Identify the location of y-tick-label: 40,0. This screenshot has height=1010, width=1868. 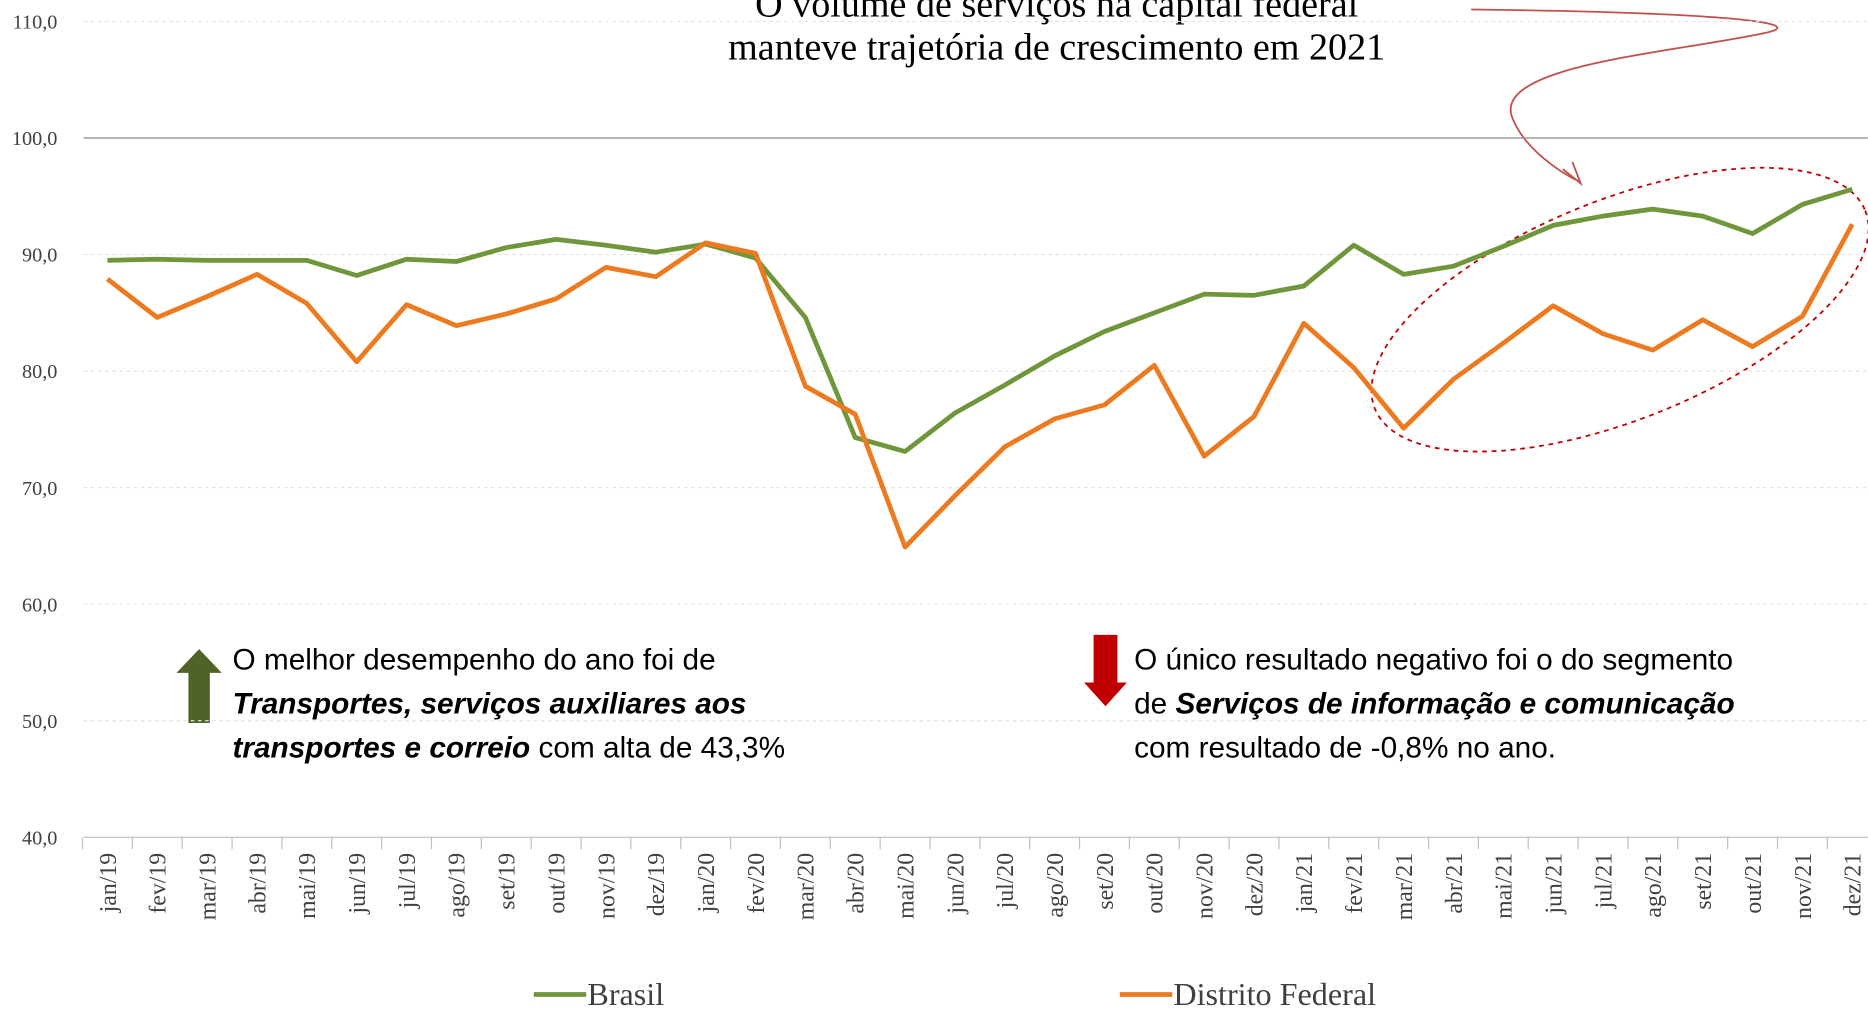
(39, 838).